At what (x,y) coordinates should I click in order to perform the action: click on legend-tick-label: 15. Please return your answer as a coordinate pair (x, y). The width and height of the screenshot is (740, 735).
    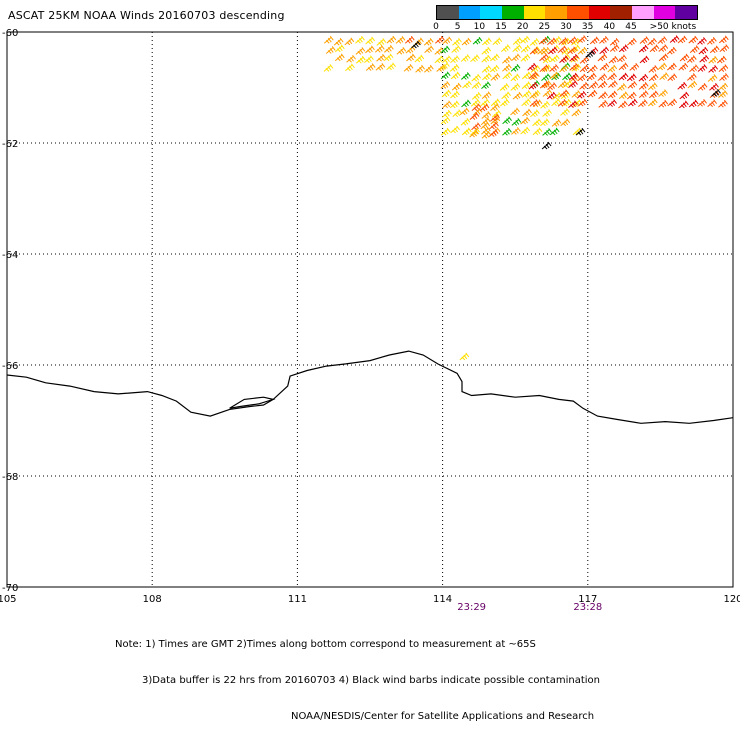
    Looking at the image, I should click on (501, 27).